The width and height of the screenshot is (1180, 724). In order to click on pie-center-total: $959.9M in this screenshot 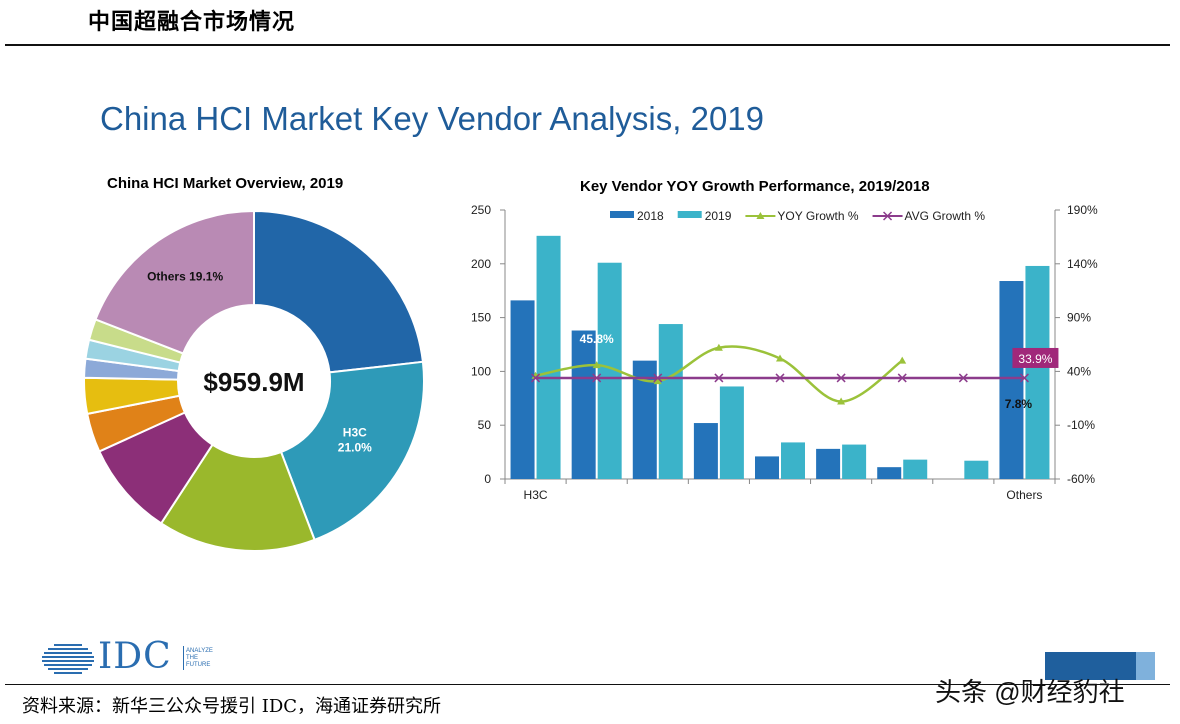, I will do `click(253, 382)`.